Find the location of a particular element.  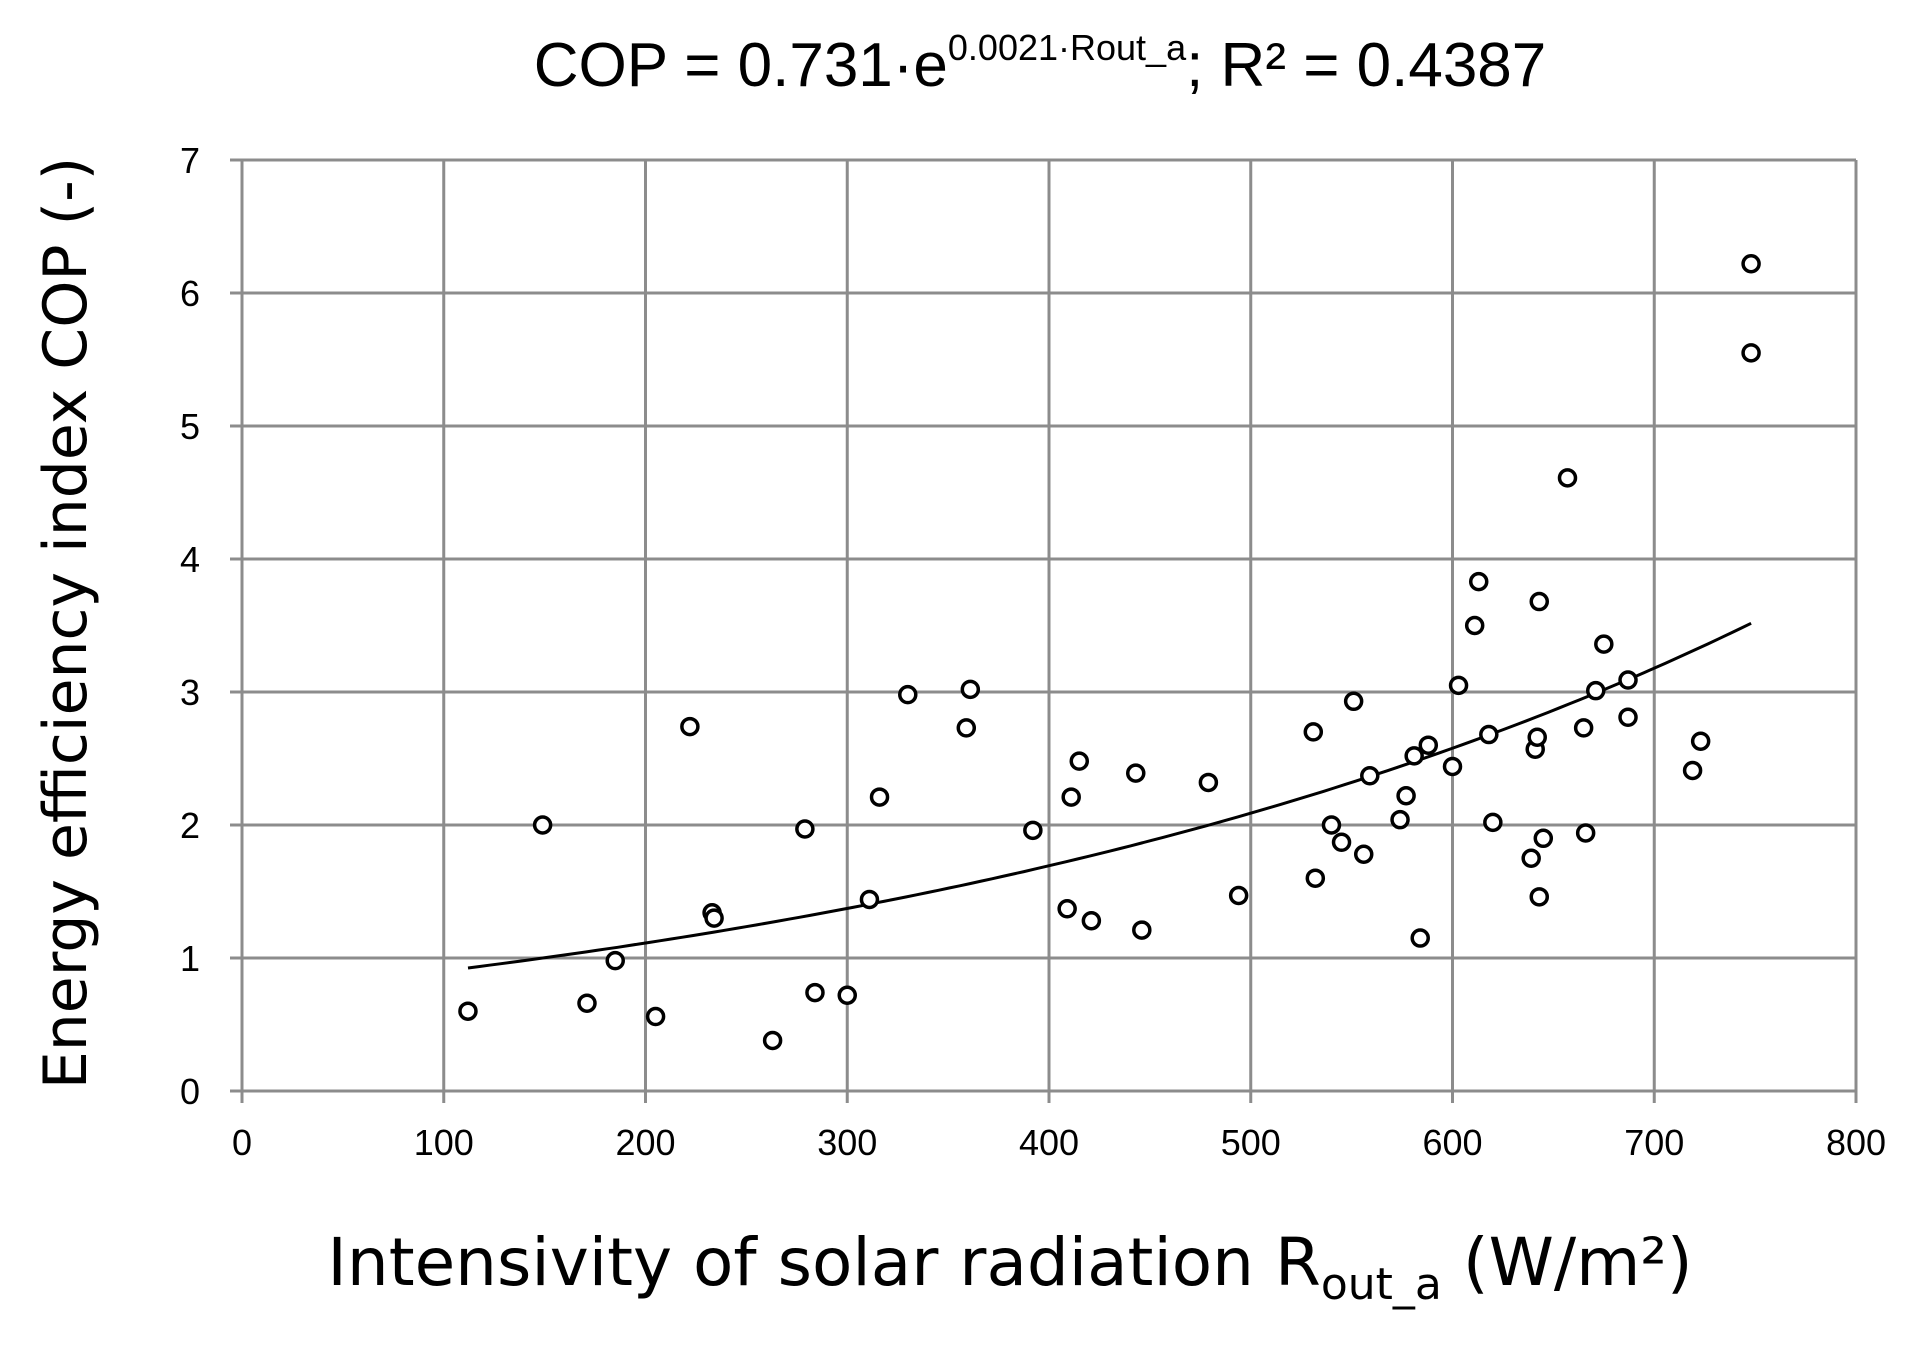

x-axis-label-main: Intensivity of solar radiation R is located at coordinates (823, 1262).